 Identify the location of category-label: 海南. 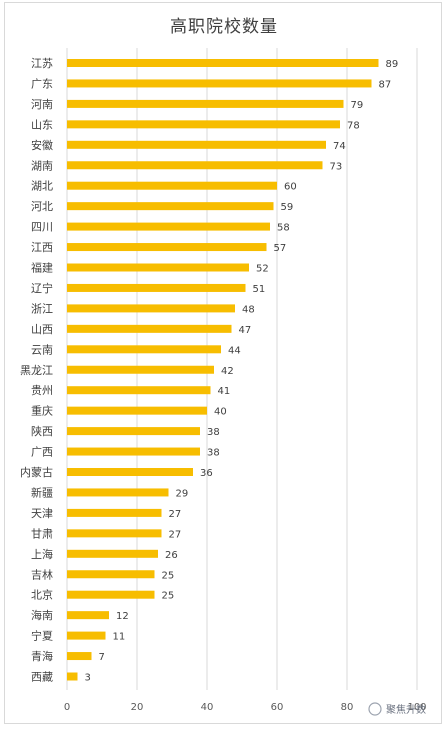
(42, 615).